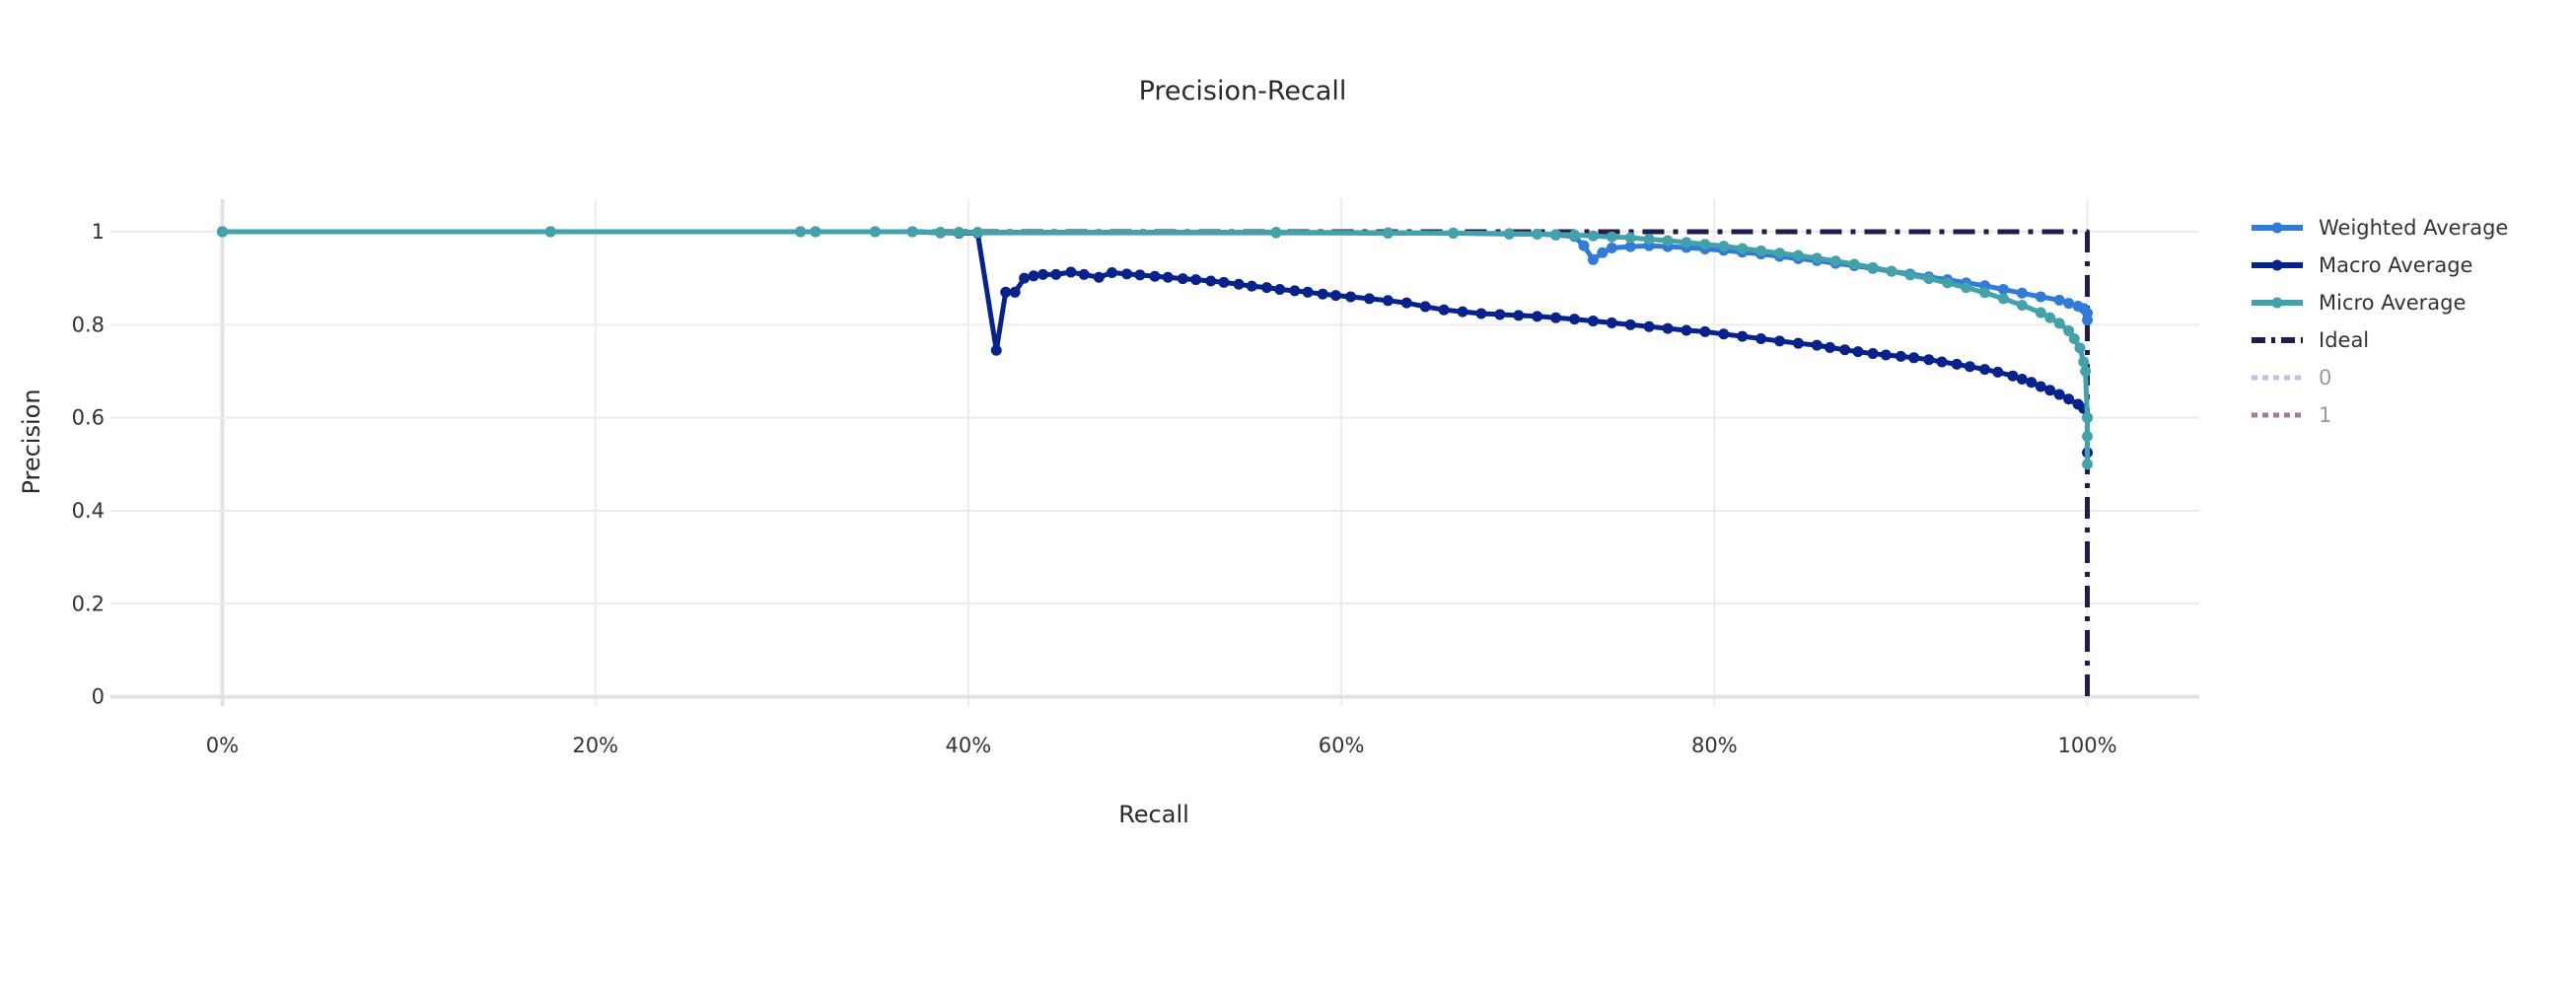 Image resolution: width=2576 pixels, height=990 pixels. What do you see at coordinates (2310, 340) in the screenshot?
I see `legend-item-ideal: Ideal` at bounding box center [2310, 340].